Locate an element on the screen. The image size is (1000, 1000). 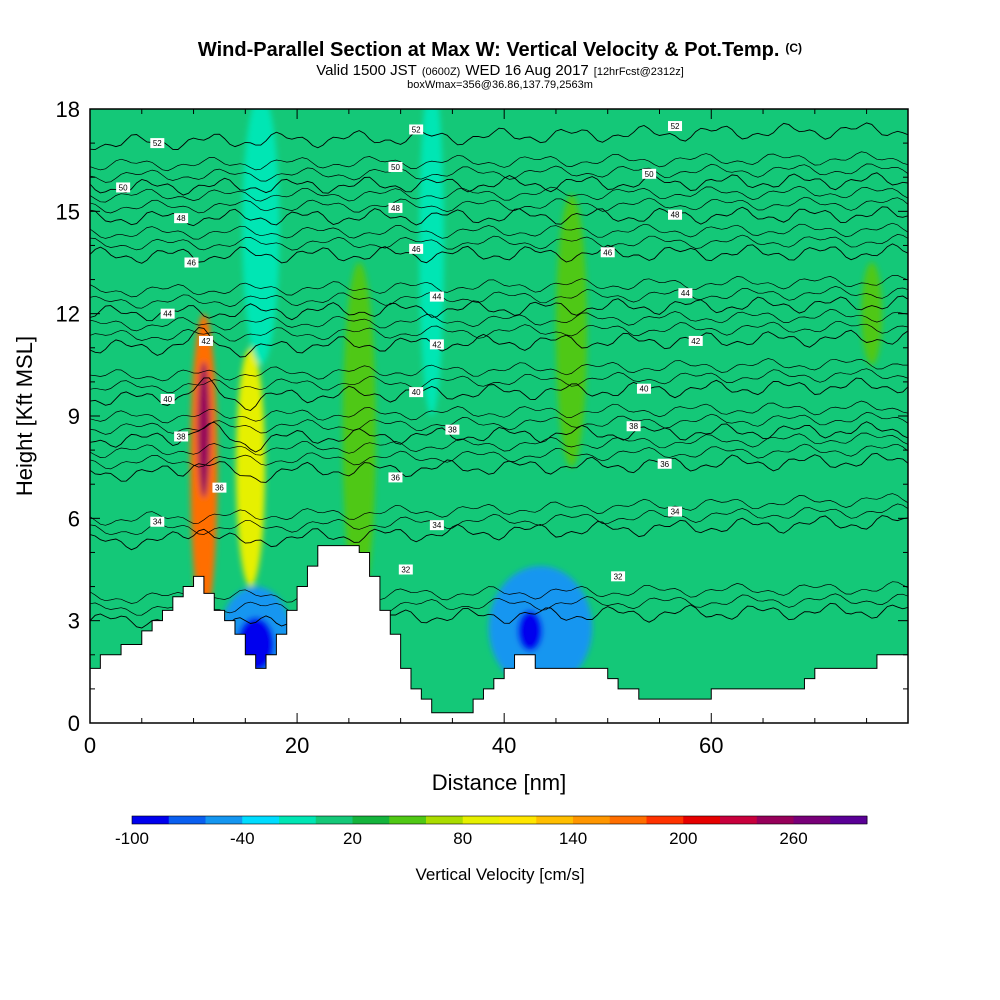
colorbar-tick-label: -100 is located at coordinates (132, 838).